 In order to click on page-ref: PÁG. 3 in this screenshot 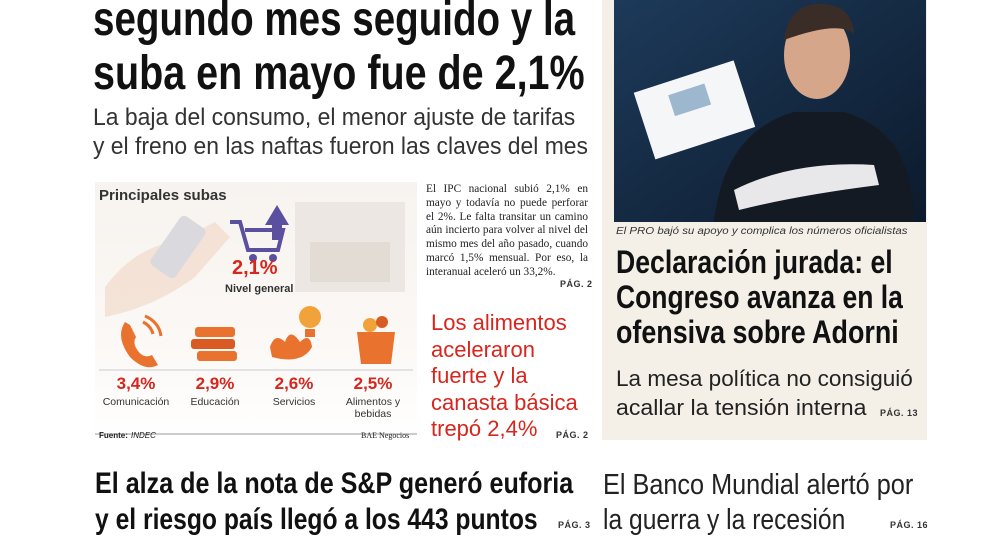, I will do `click(574, 525)`.